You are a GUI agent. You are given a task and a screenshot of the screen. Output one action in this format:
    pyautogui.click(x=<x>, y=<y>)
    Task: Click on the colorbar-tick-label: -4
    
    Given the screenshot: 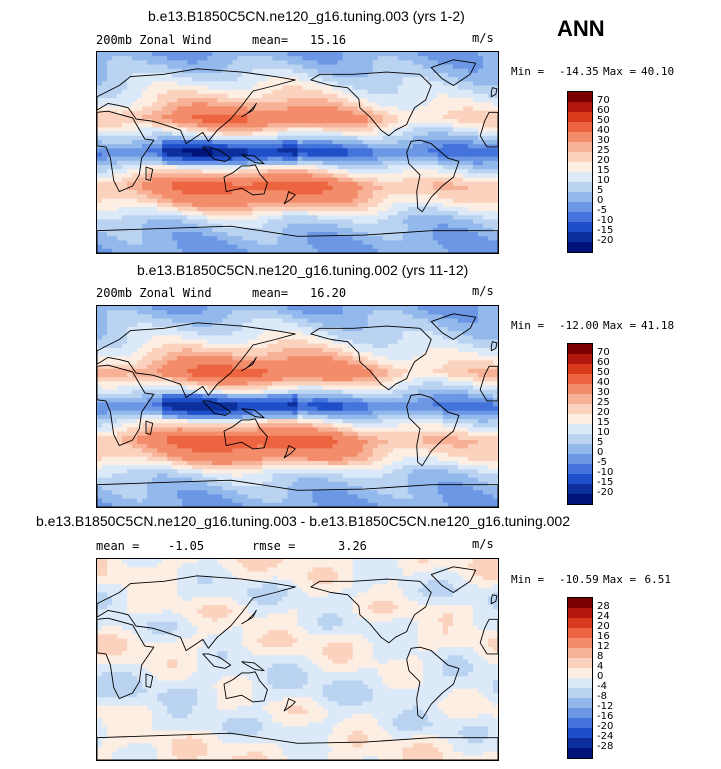 What is the action you would take?
    pyautogui.click(x=602, y=686)
    